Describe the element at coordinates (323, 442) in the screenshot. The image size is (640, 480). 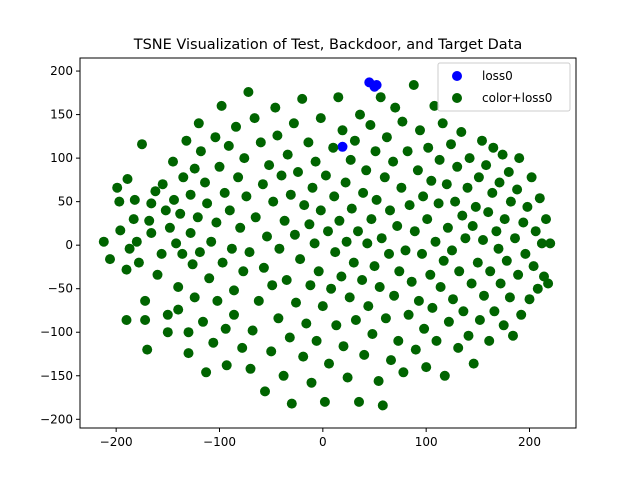
I see `x-tick-label: 0` at that location.